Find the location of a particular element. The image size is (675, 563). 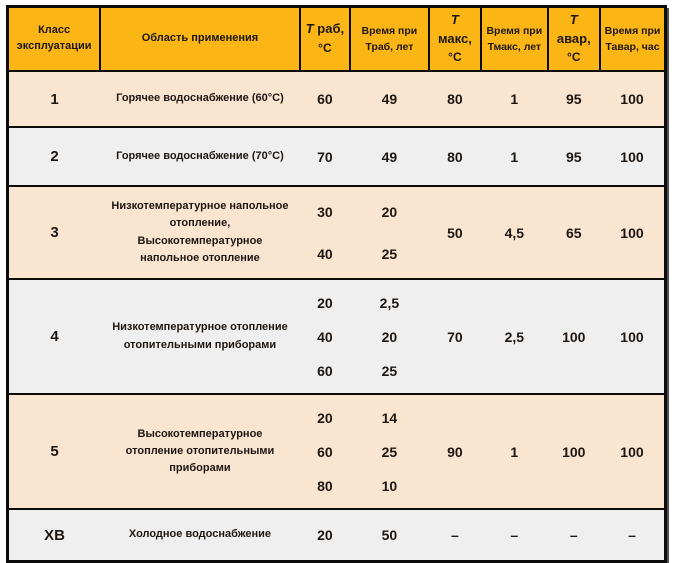

stacked-values: 2,5 20 25 is located at coordinates (389, 337).